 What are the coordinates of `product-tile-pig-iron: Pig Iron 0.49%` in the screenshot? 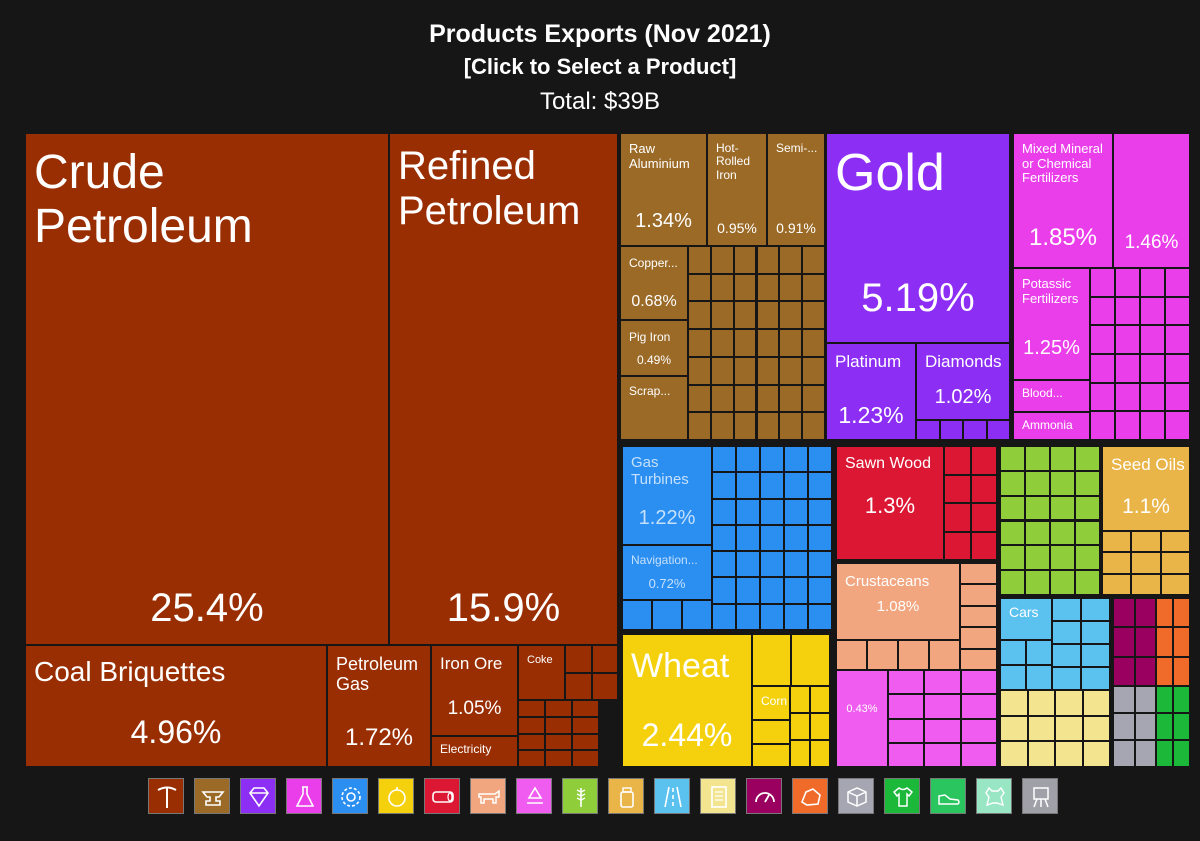 It's located at (654, 348).